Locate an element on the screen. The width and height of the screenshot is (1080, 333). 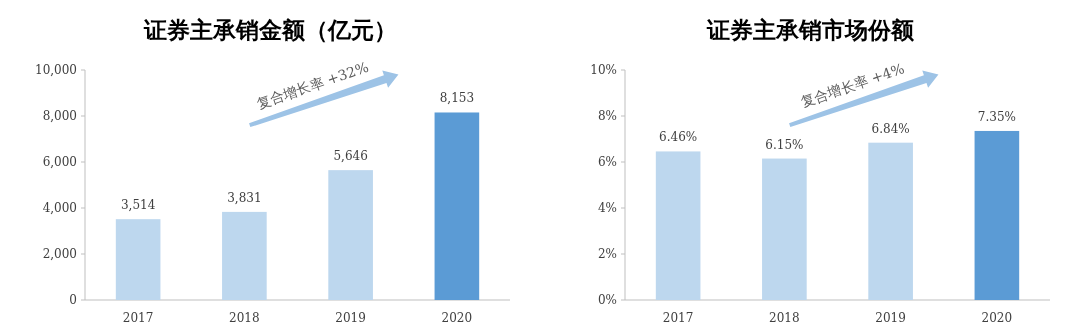
y-tick-label: 6% is located at coordinates (607, 162).